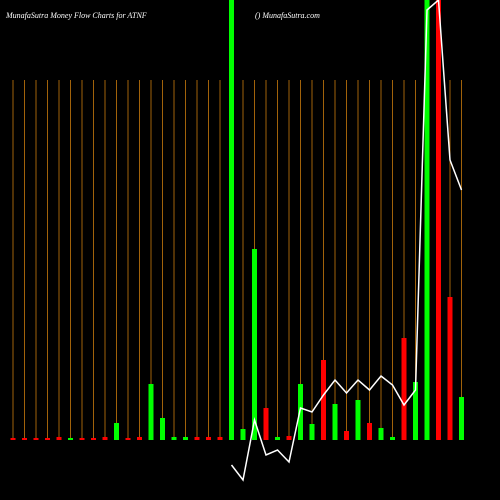 This screenshot has width=500, height=500. I want to click on chart-subtitle: () MunafaSutra.com, so click(287, 15).